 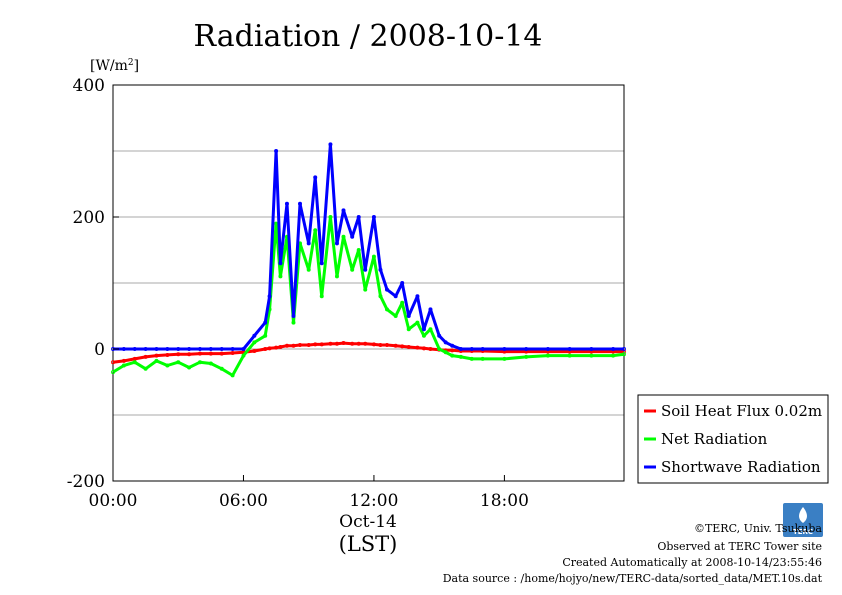 What do you see at coordinates (367, 36) in the screenshot?
I see `chart-title: Radiation / 2008-10-14` at bounding box center [367, 36].